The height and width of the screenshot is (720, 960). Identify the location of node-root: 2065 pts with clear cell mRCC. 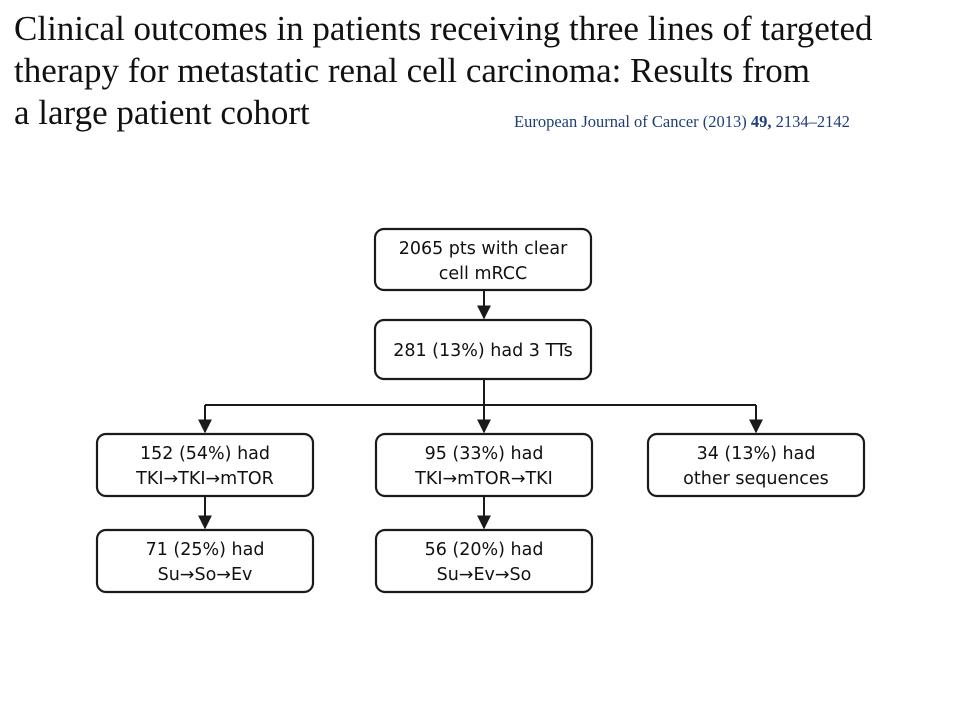
(483, 259).